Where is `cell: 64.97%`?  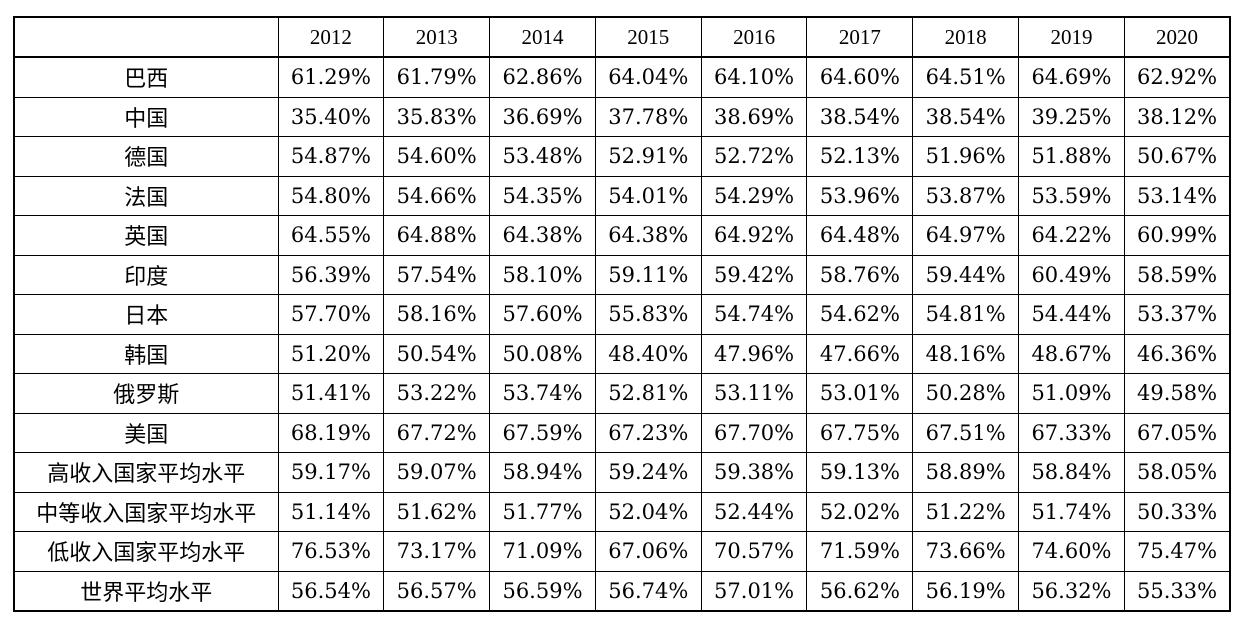 cell: 64.97% is located at coordinates (966, 235).